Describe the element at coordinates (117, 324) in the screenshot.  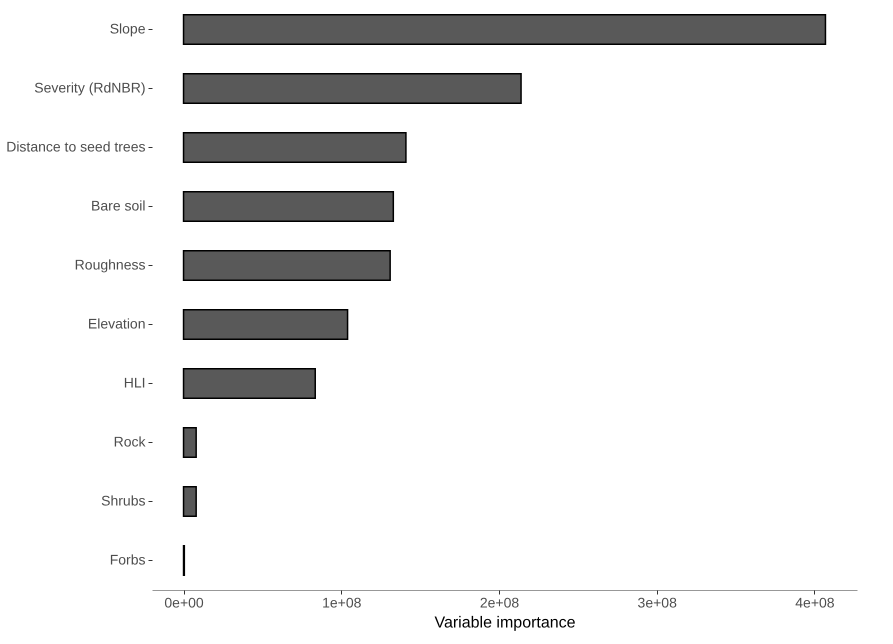
I see `y-tick-label: Elevation` at that location.